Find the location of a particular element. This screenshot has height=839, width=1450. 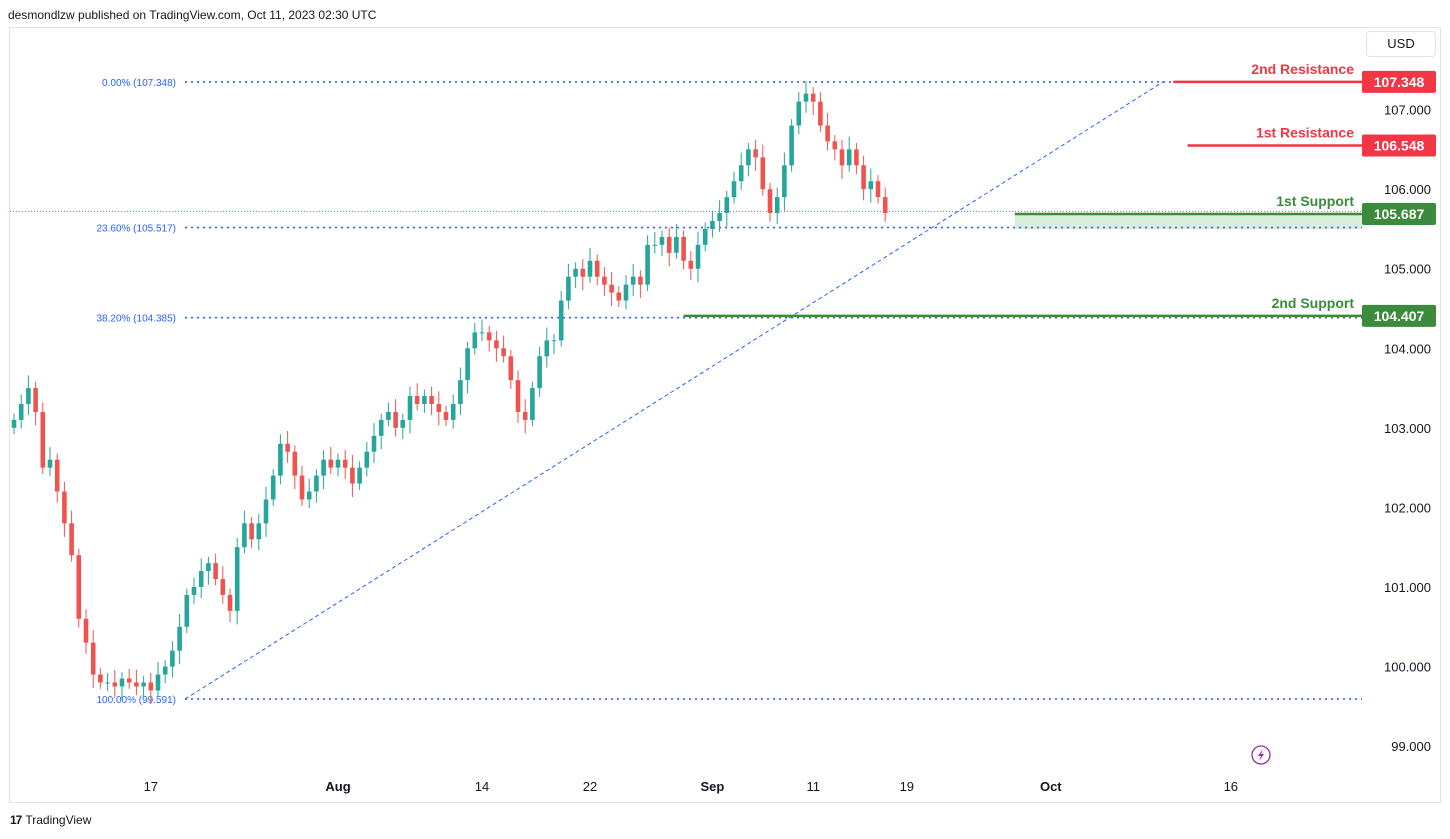

y-tick-label: 103.000 is located at coordinates (1407, 428).